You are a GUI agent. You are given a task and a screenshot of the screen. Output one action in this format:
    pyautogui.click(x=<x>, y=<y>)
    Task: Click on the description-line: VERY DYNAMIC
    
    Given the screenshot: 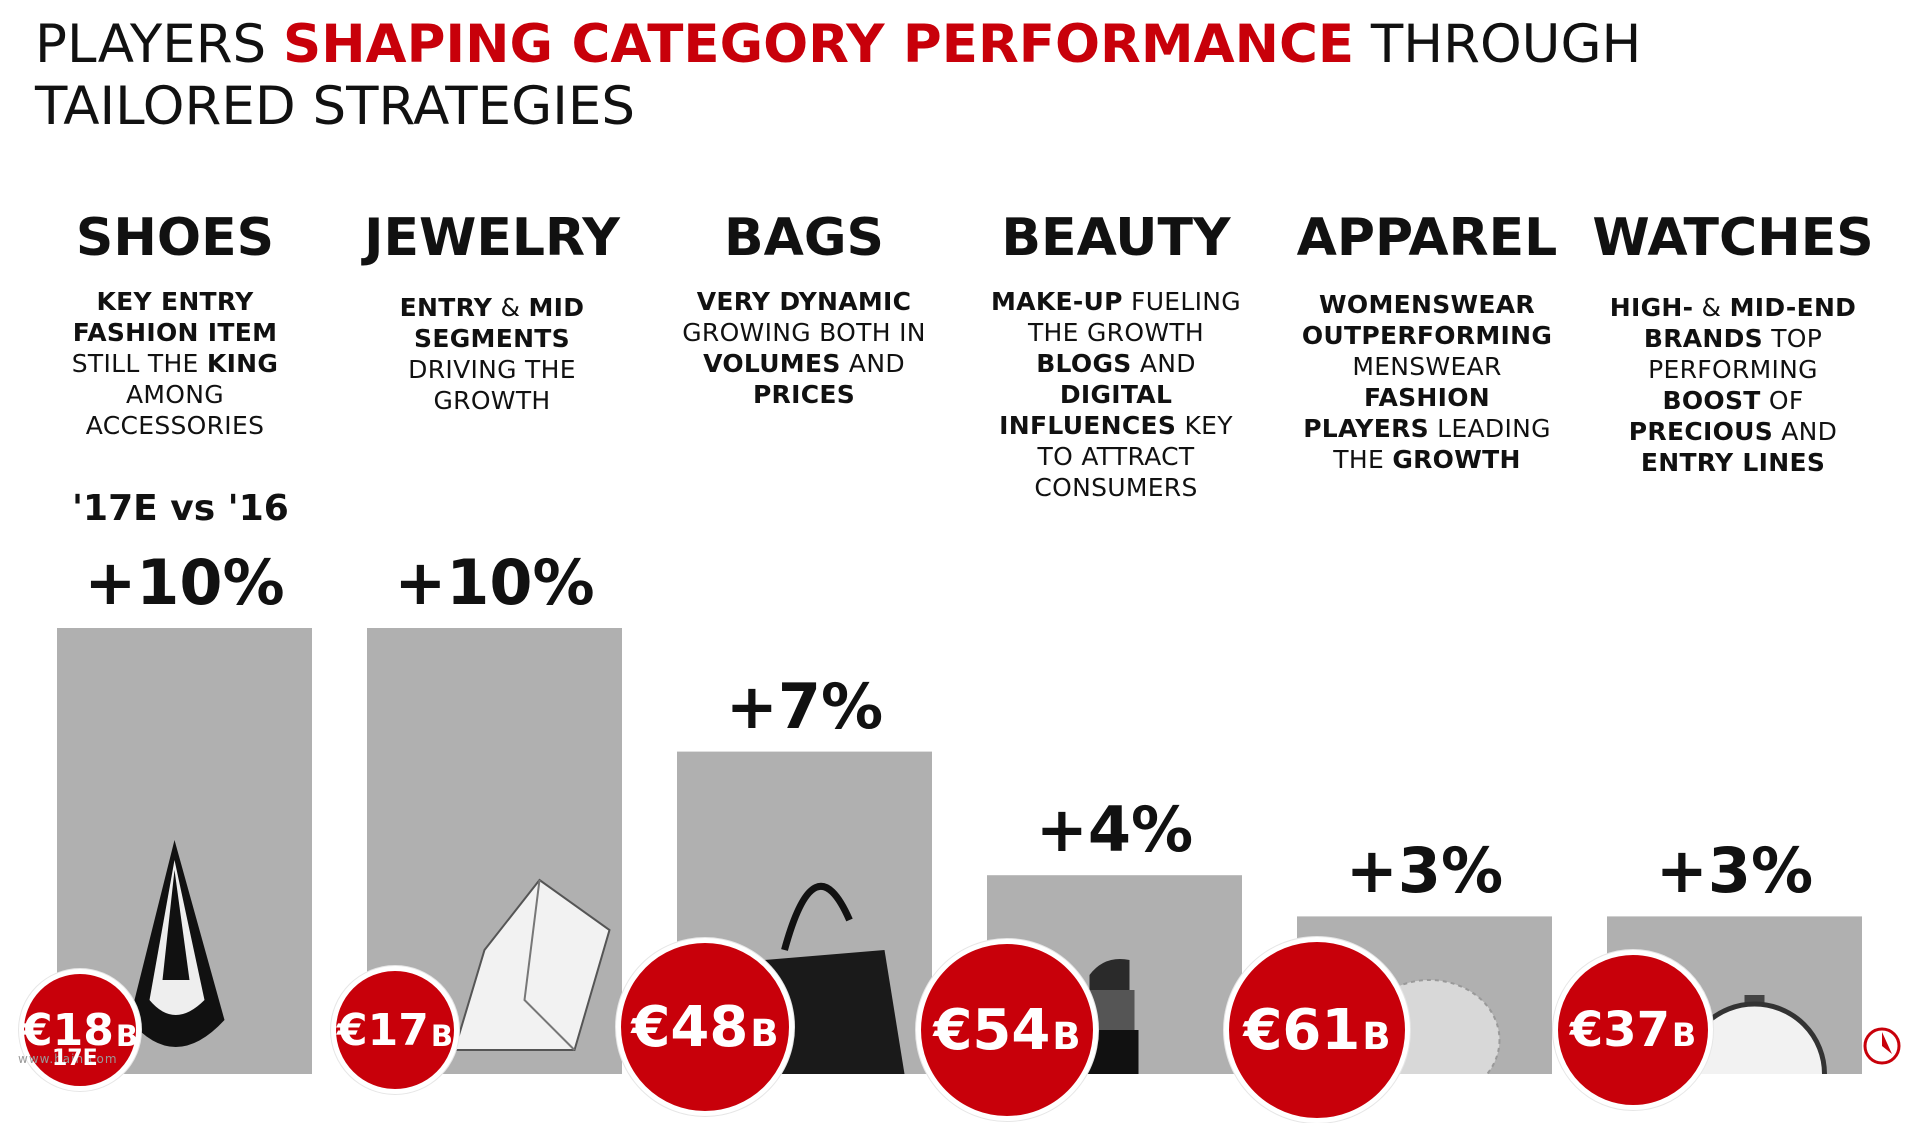 What is the action you would take?
    pyautogui.click(x=804, y=301)
    